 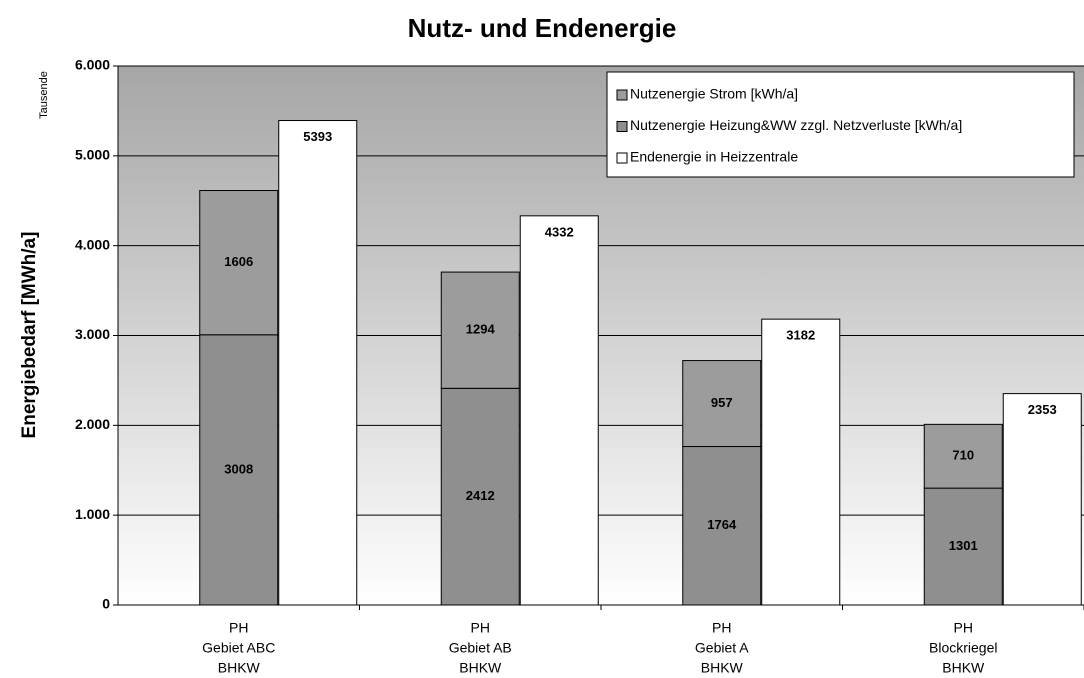 I want to click on chart-title: Nutz- und Endenergie, so click(x=542, y=28).